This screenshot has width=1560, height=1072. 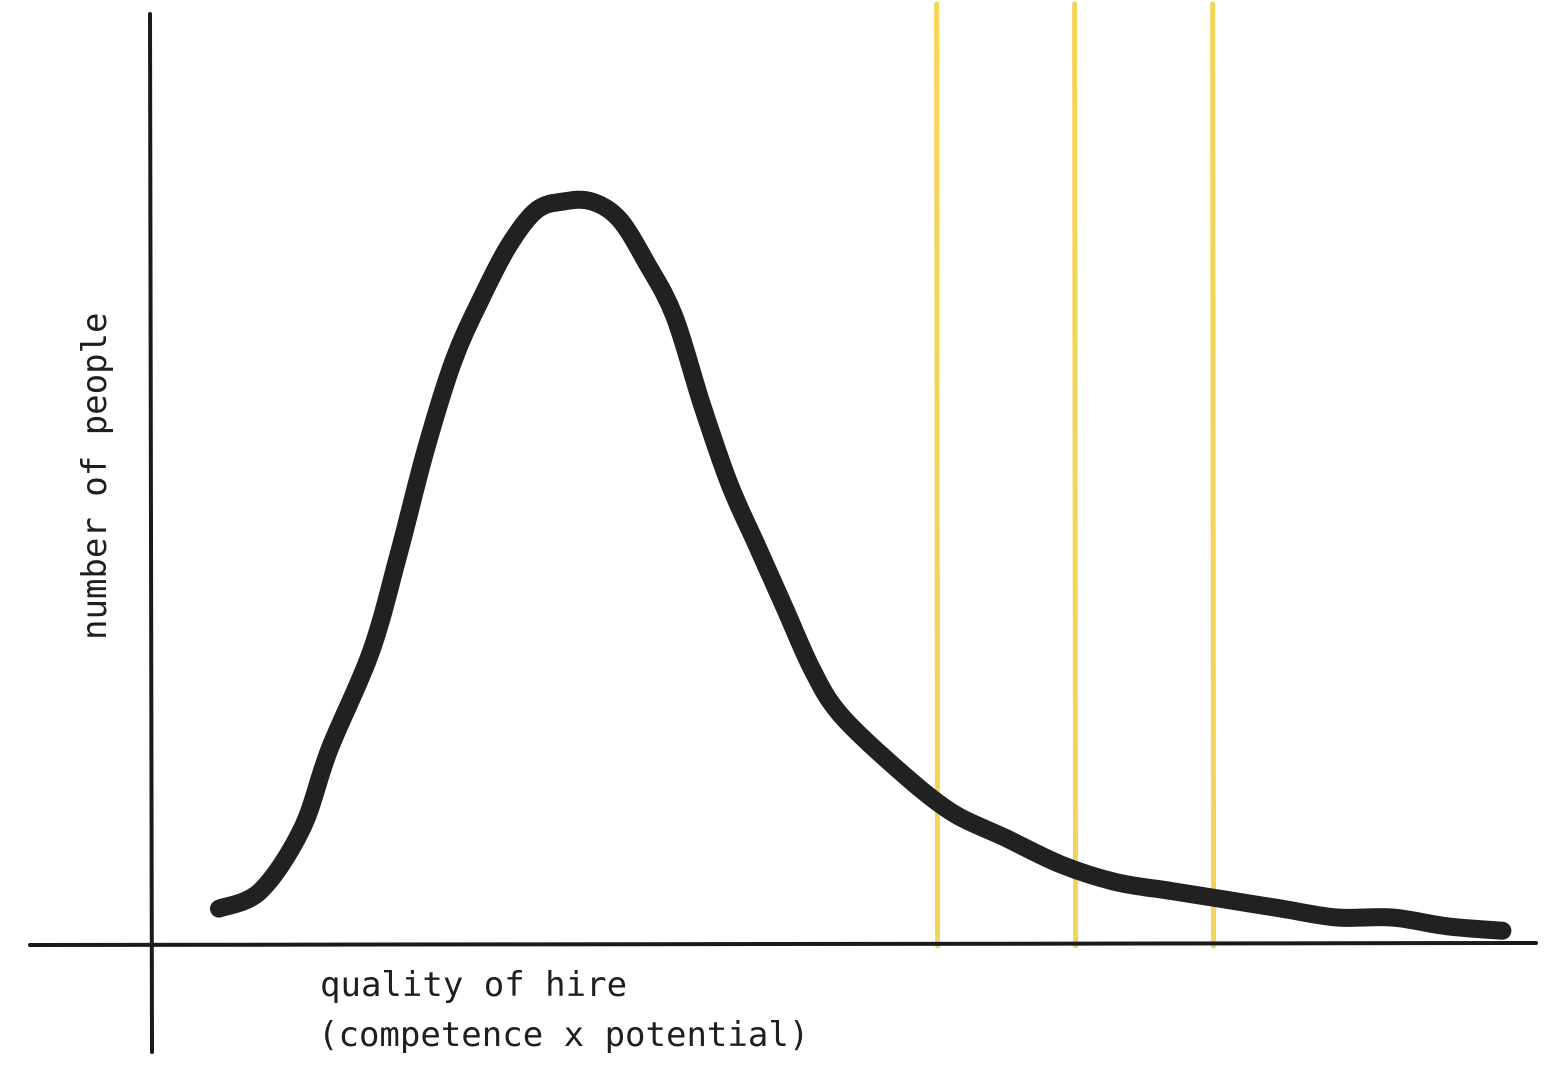 What do you see at coordinates (563, 1035) in the screenshot?
I see `x-axis-label-line2: (competence x potential)` at bounding box center [563, 1035].